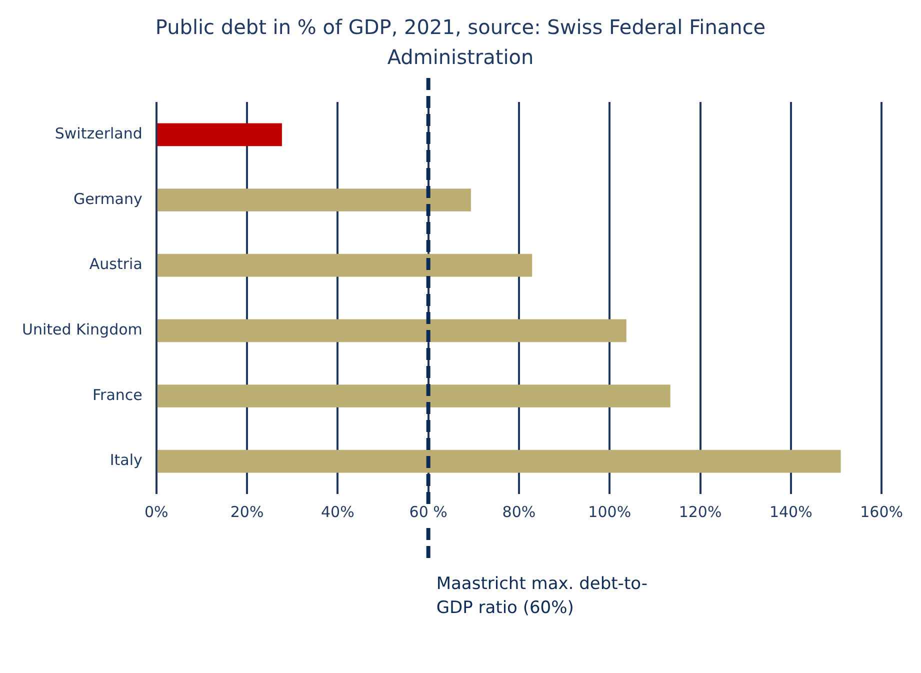  Describe the element at coordinates (428, 511) in the screenshot. I see `x-tick-label: 60 %` at that location.